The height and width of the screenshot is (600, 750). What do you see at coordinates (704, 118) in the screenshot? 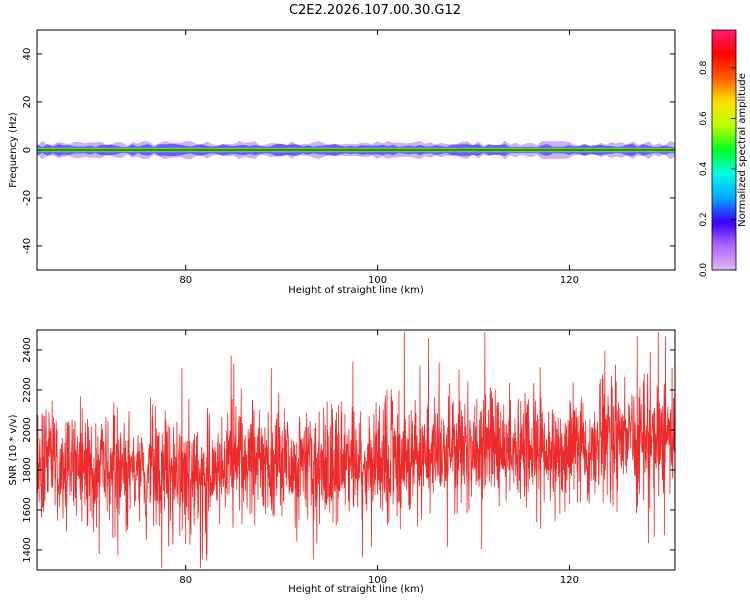
I see `colorbar-tick-label: 0.6` at bounding box center [704, 118].